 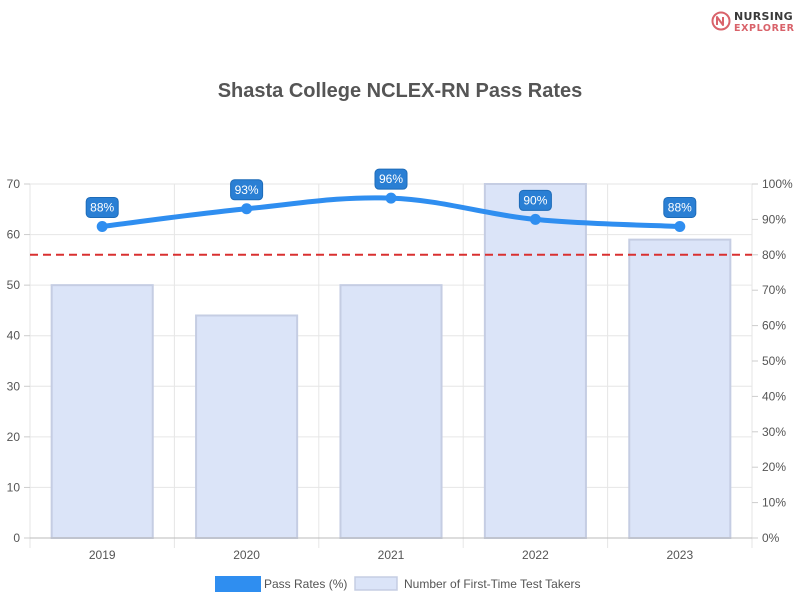 I want to click on brand-logo: NURSING EXPLORER, so click(x=751, y=22).